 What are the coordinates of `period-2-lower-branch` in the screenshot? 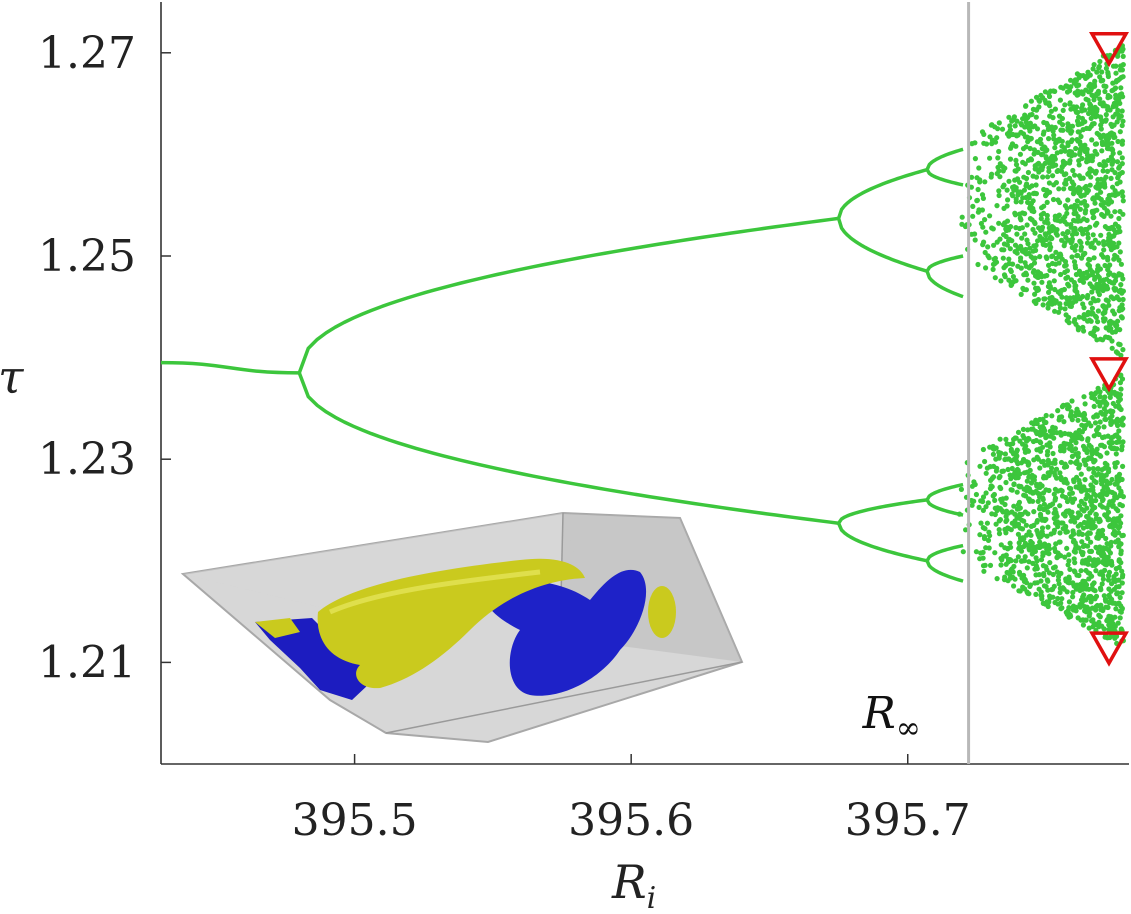 It's located at (568, 448).